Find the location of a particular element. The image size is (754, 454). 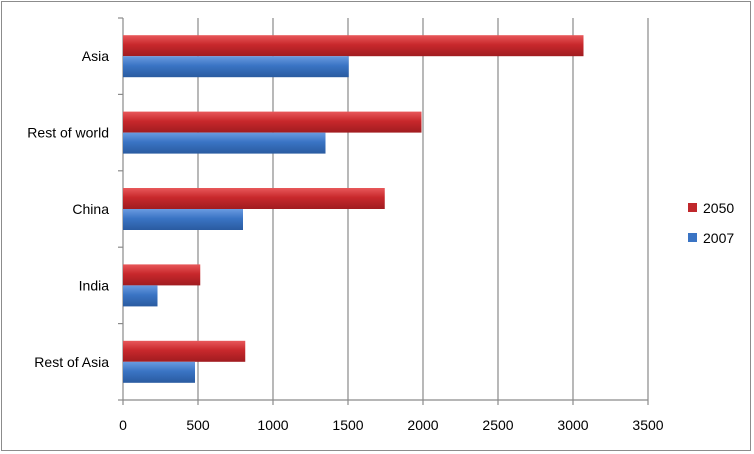

y-category-label: India is located at coordinates (94, 285).